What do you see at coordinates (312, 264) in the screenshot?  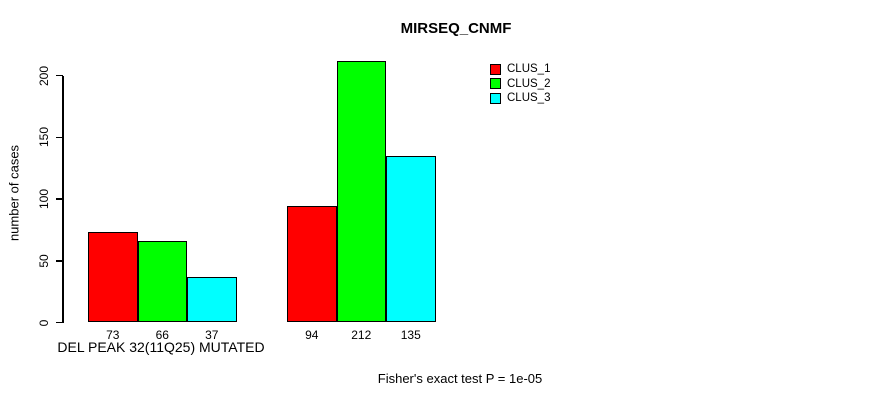 I see `bar-clus_1-group2` at bounding box center [312, 264].